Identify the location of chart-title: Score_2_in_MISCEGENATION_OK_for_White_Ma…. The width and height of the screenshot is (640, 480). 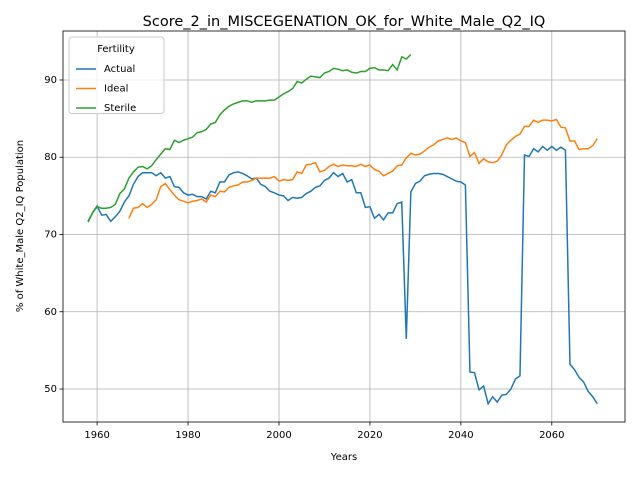
(344, 22).